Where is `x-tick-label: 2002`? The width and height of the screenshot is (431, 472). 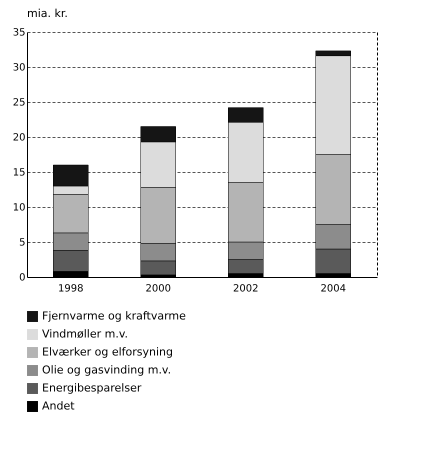 x-tick-label: 2002 is located at coordinates (245, 289).